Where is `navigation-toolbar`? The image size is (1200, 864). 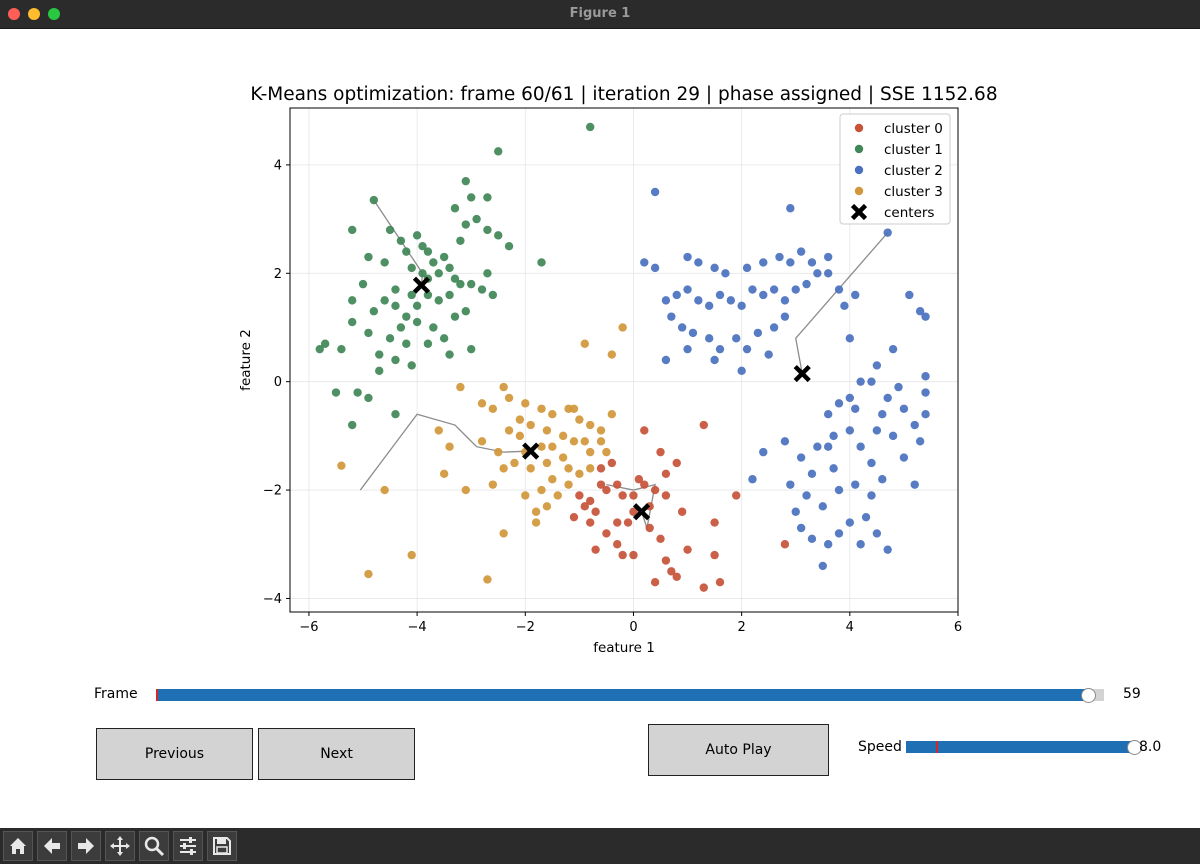 navigation-toolbar is located at coordinates (600, 846).